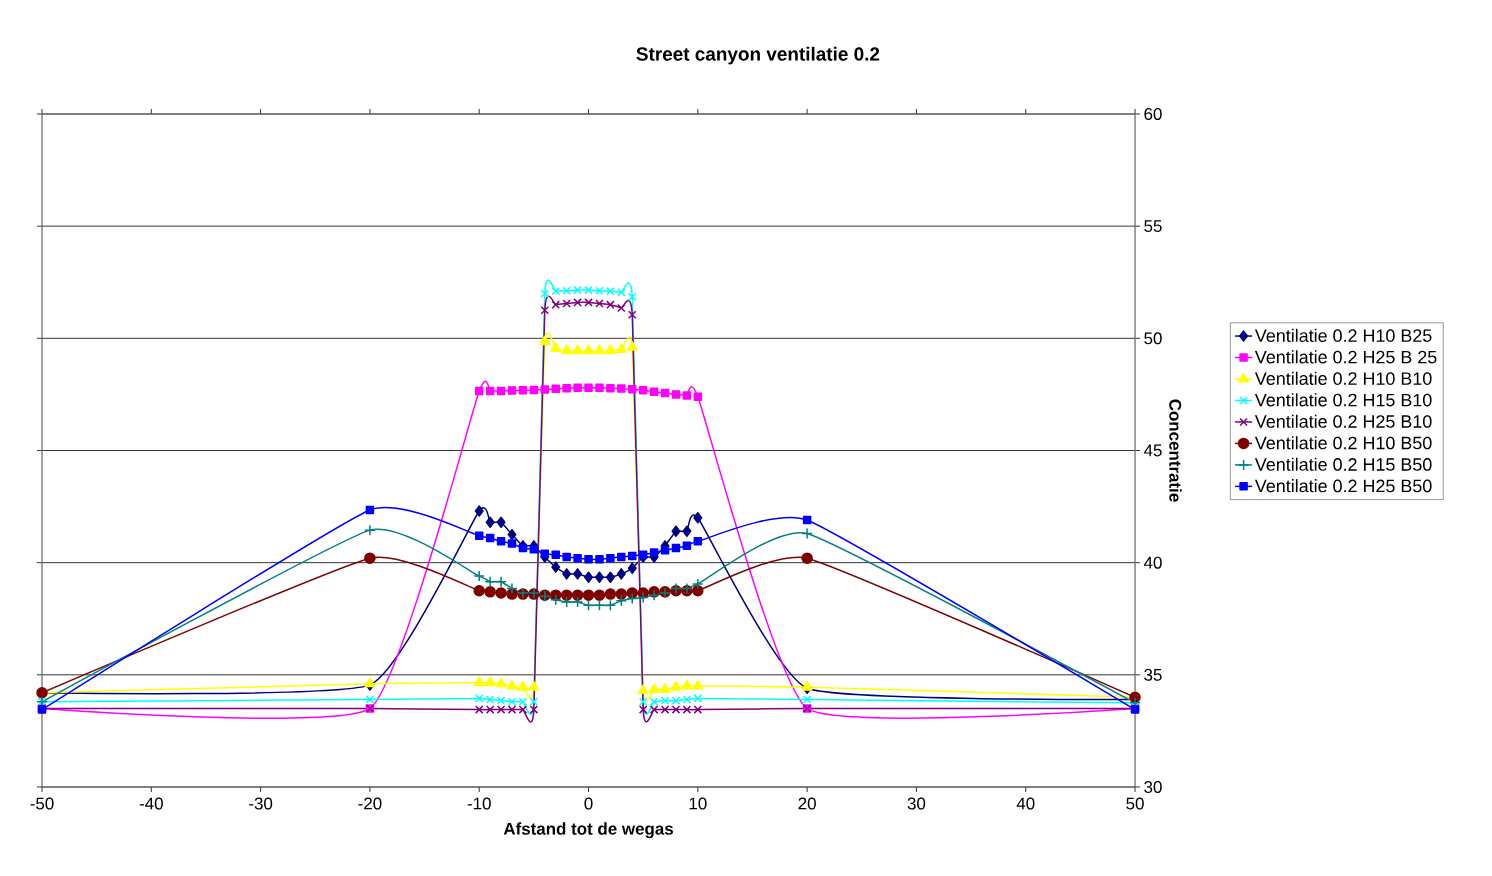  What do you see at coordinates (588, 803) in the screenshot?
I see `x-tick-label: 0` at bounding box center [588, 803].